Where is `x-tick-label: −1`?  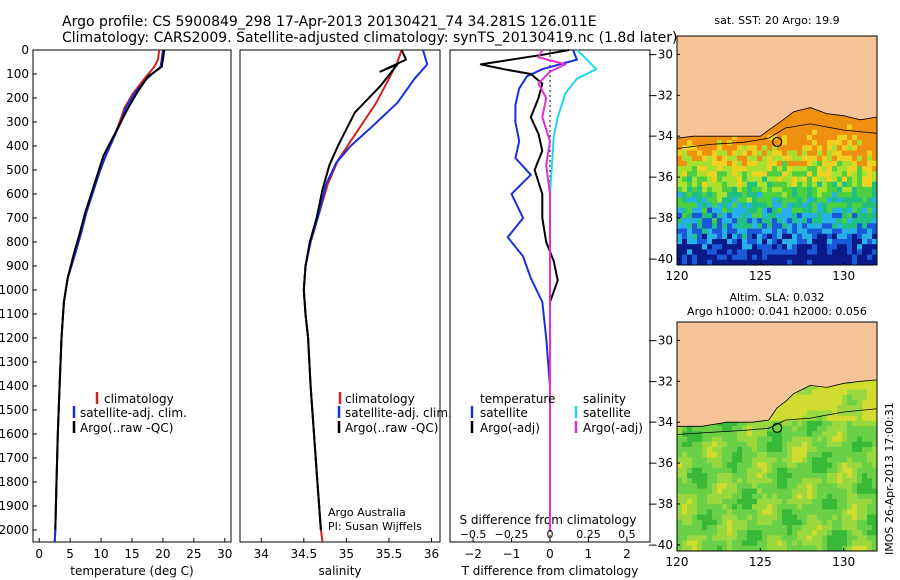
x-tick-label: −1 is located at coordinates (512, 554).